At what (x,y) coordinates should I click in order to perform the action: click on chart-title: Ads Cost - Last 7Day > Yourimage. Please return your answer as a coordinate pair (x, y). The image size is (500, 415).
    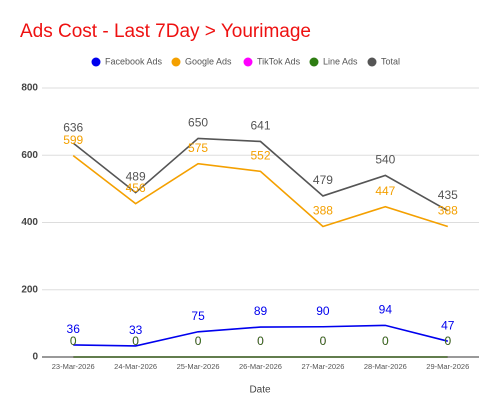
    Looking at the image, I should click on (165, 31).